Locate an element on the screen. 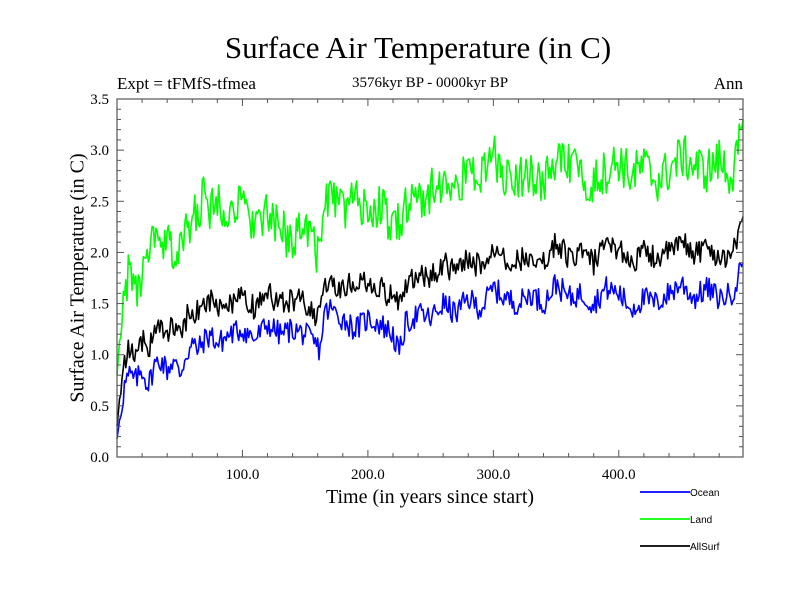 The height and width of the screenshot is (600, 800). experiment-label: Expt = tFMfS-tfmea is located at coordinates (186, 83).